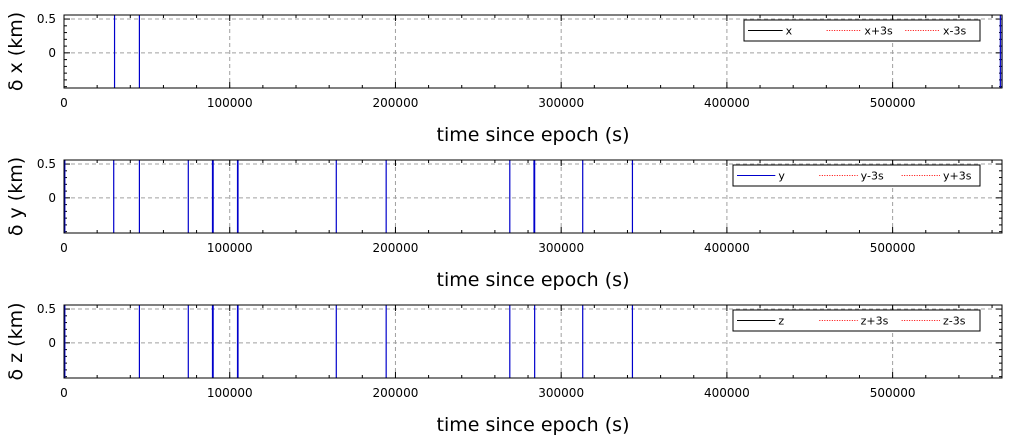 Image resolution: width=1024 pixels, height=442 pixels. Describe the element at coordinates (878, 31) in the screenshot. I see `legend-label: x+3s` at that location.